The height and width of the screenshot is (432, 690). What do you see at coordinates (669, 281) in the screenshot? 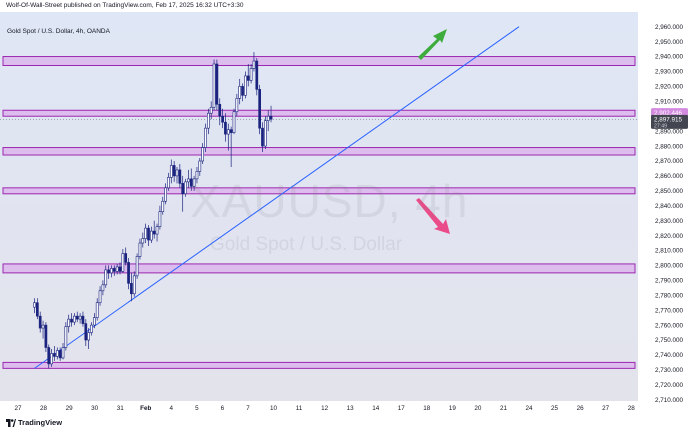
I see `price-tick-label: 2,790.000` at bounding box center [669, 281].